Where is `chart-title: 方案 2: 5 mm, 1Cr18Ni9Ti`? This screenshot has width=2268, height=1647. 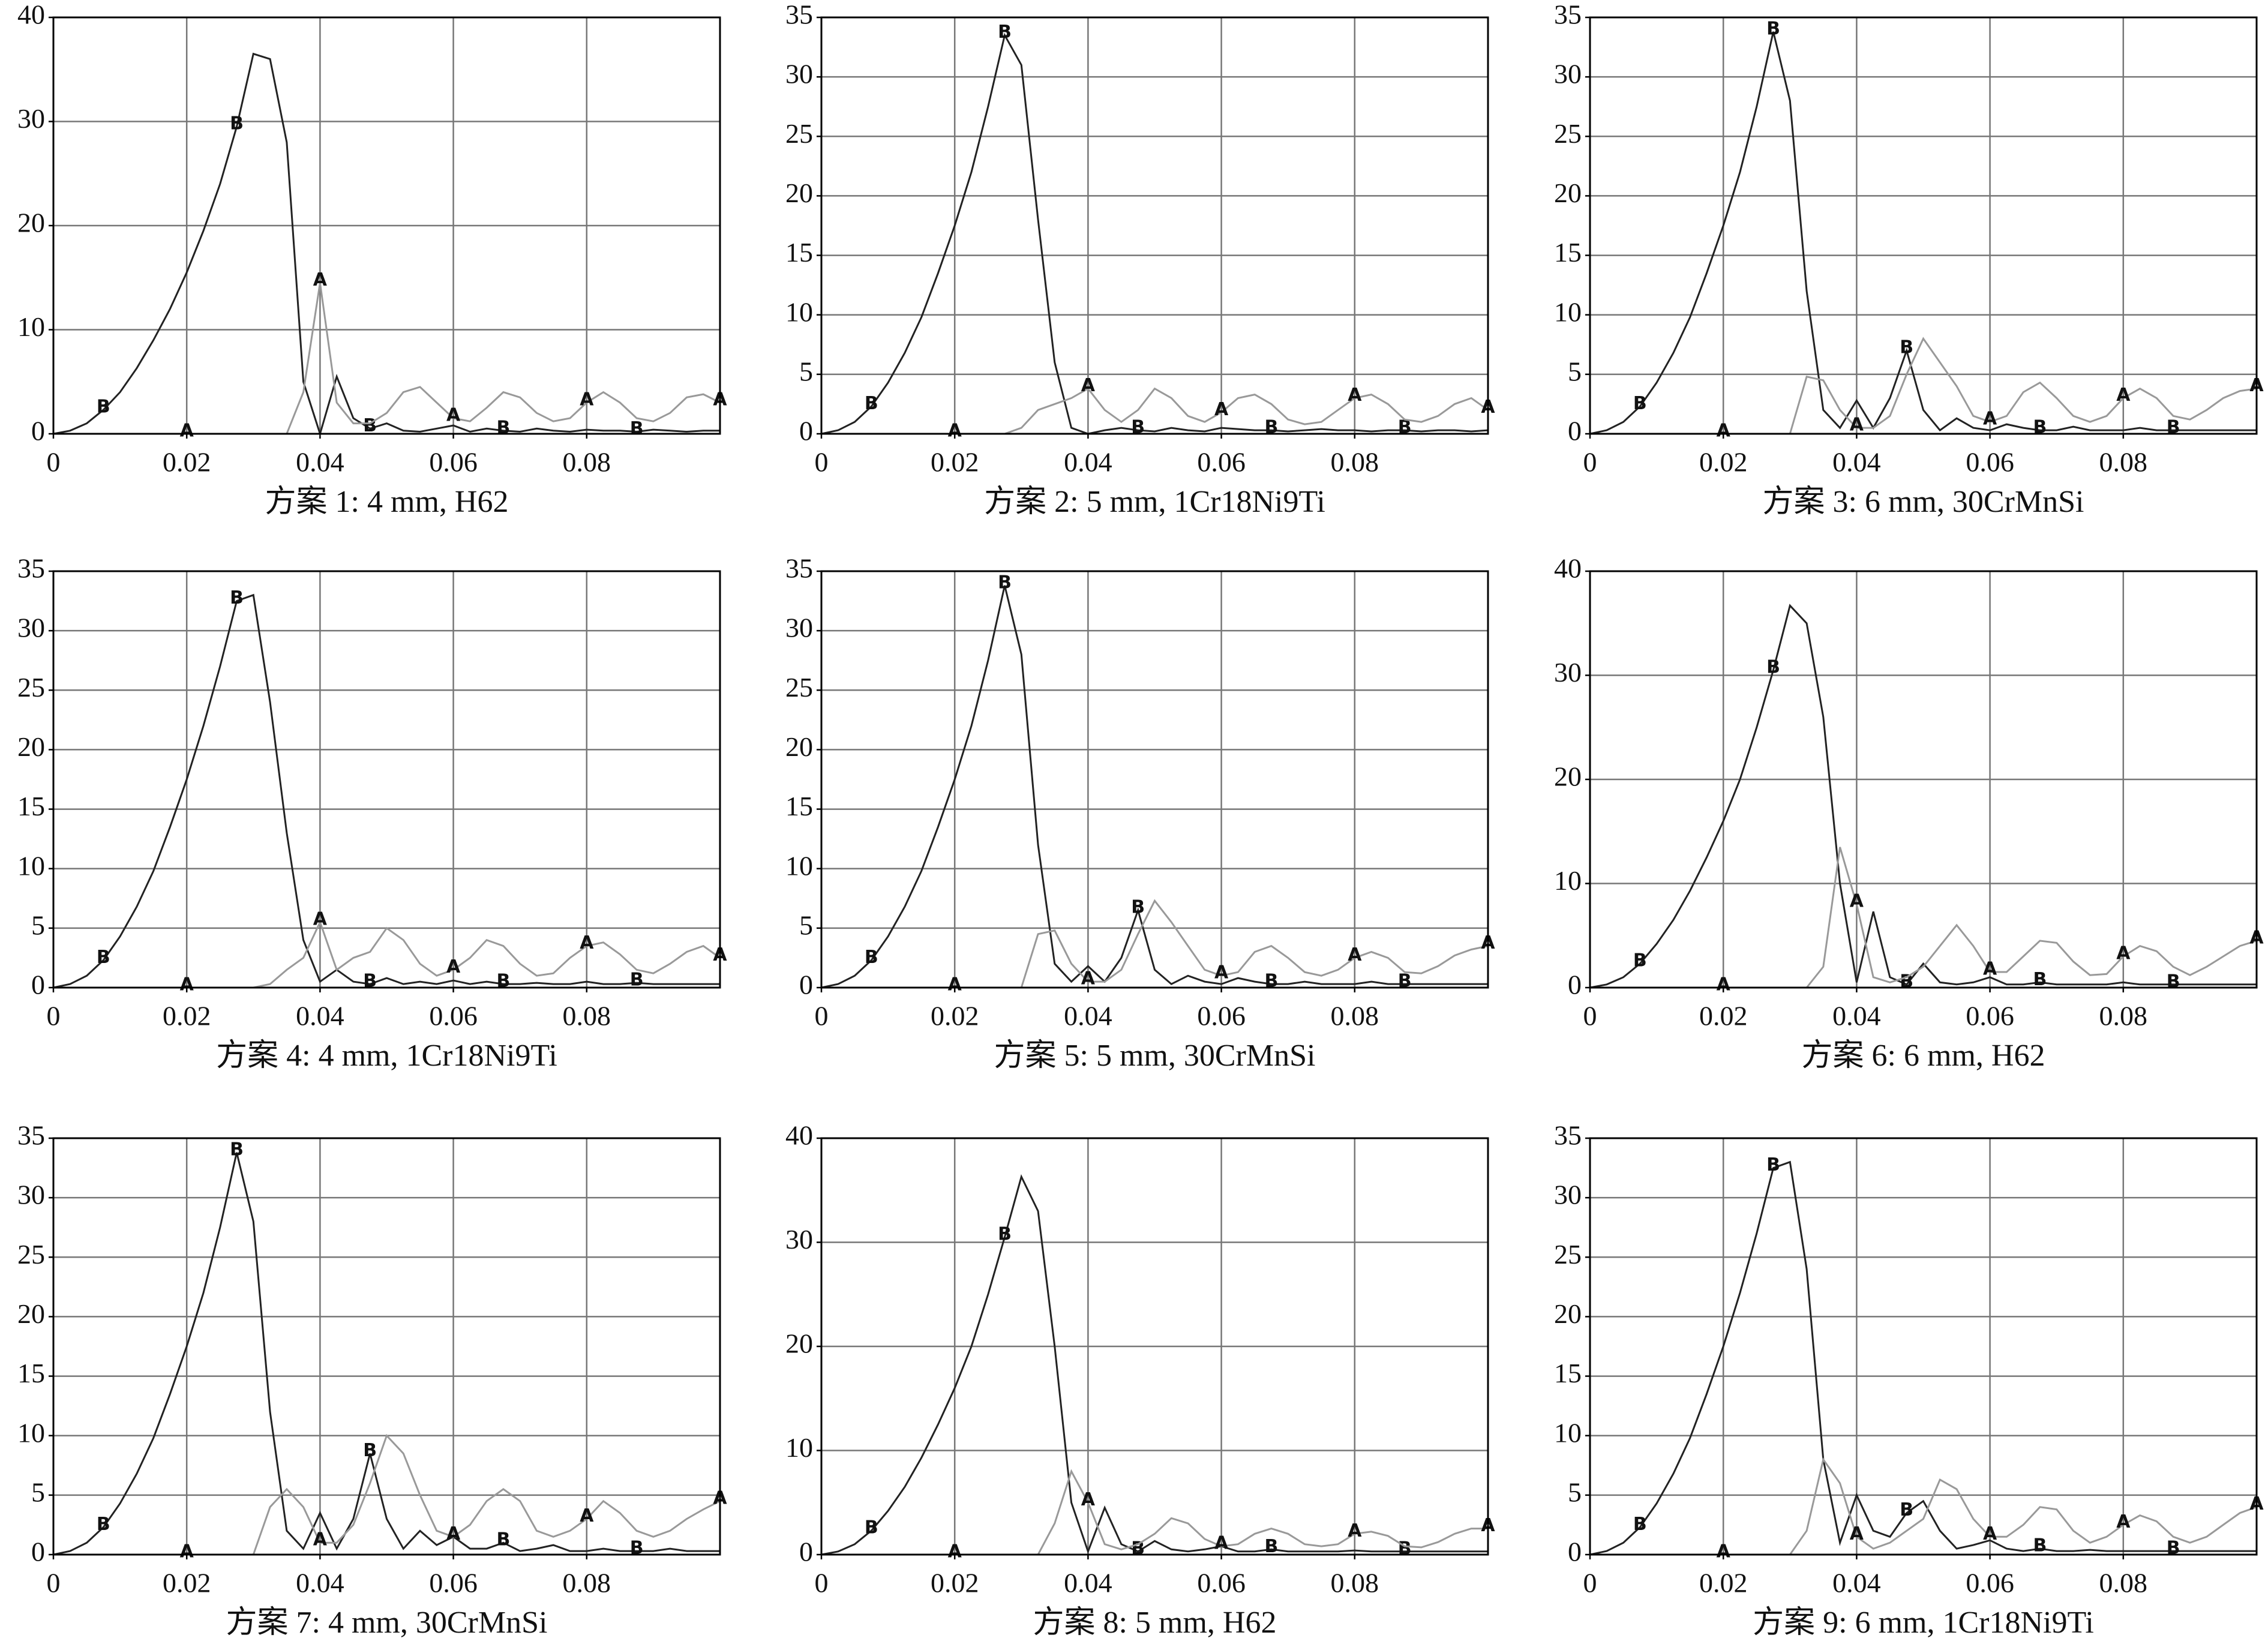
chart-title: 方案 2: 5 mm, 1Cr18Ni9Ti is located at coordinates (1154, 502).